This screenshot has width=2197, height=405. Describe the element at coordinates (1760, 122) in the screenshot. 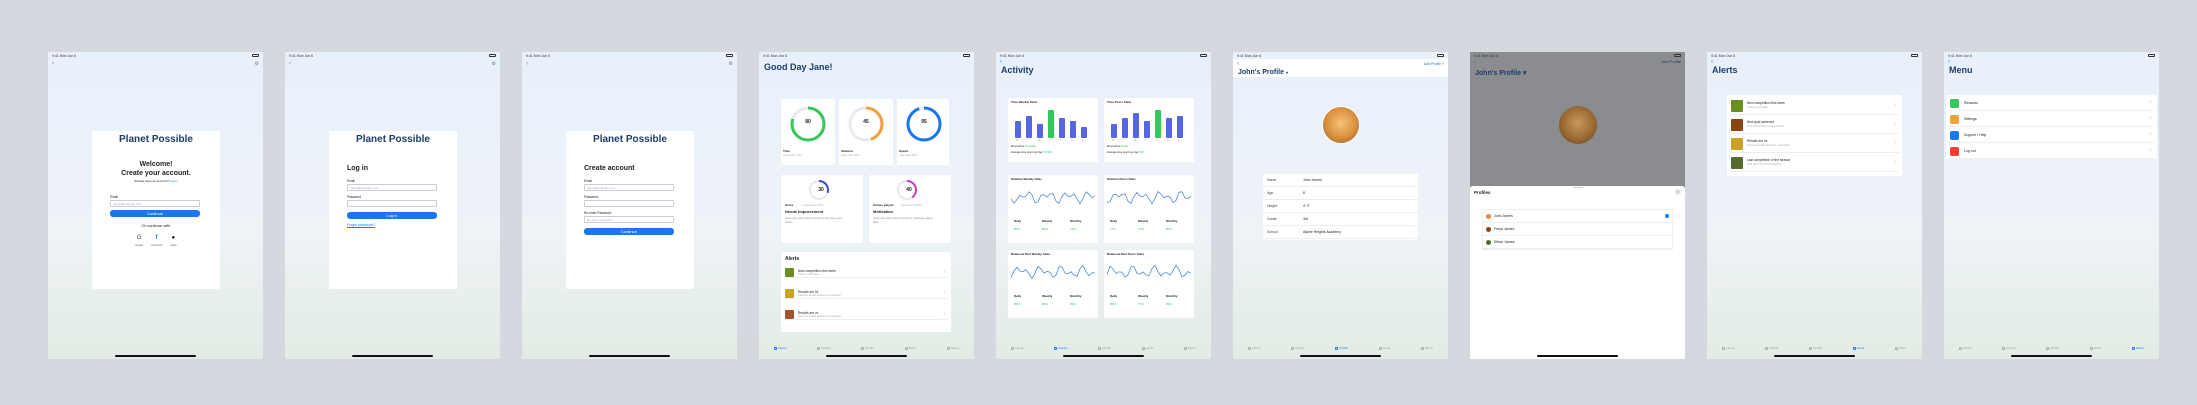

I see `alert-title: New goal achieved` at that location.